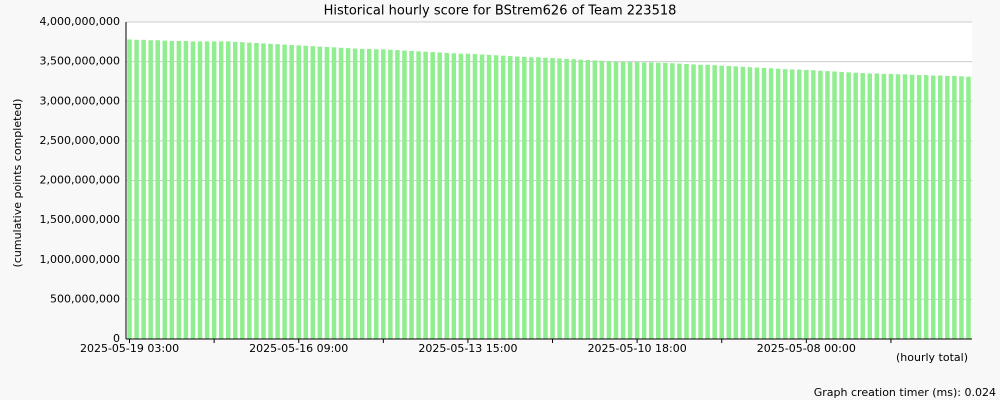 This screenshot has width=1000, height=400. I want to click on y-tick-label: 2,500,000,000, so click(80, 140).